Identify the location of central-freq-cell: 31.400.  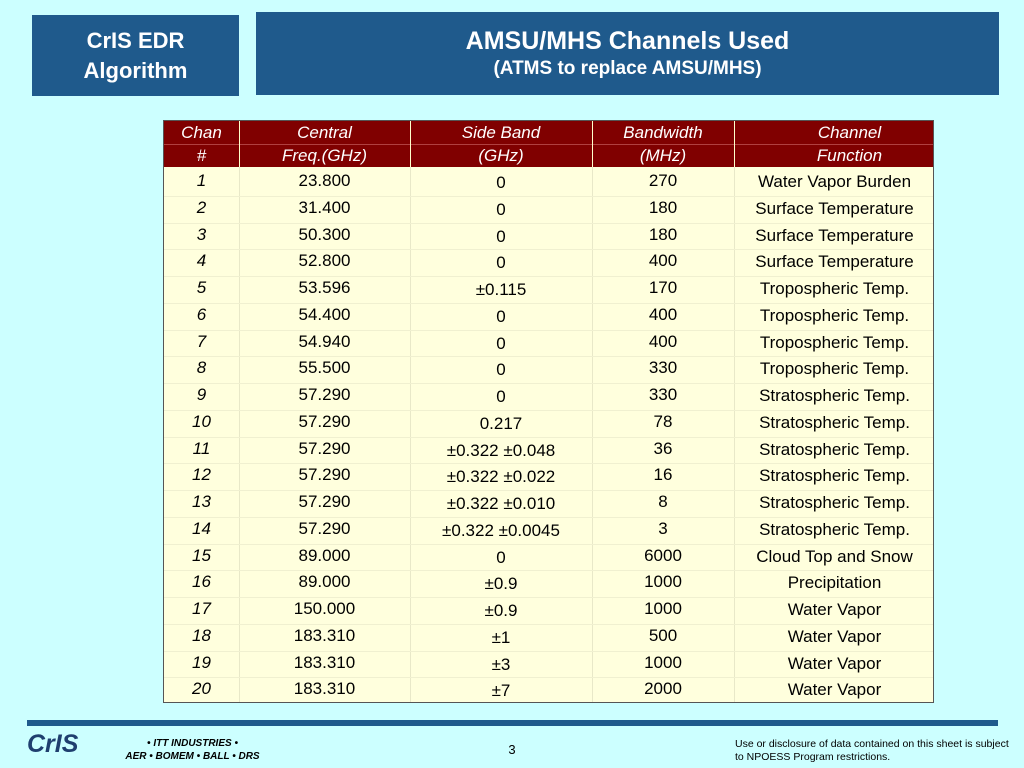
(324, 207).